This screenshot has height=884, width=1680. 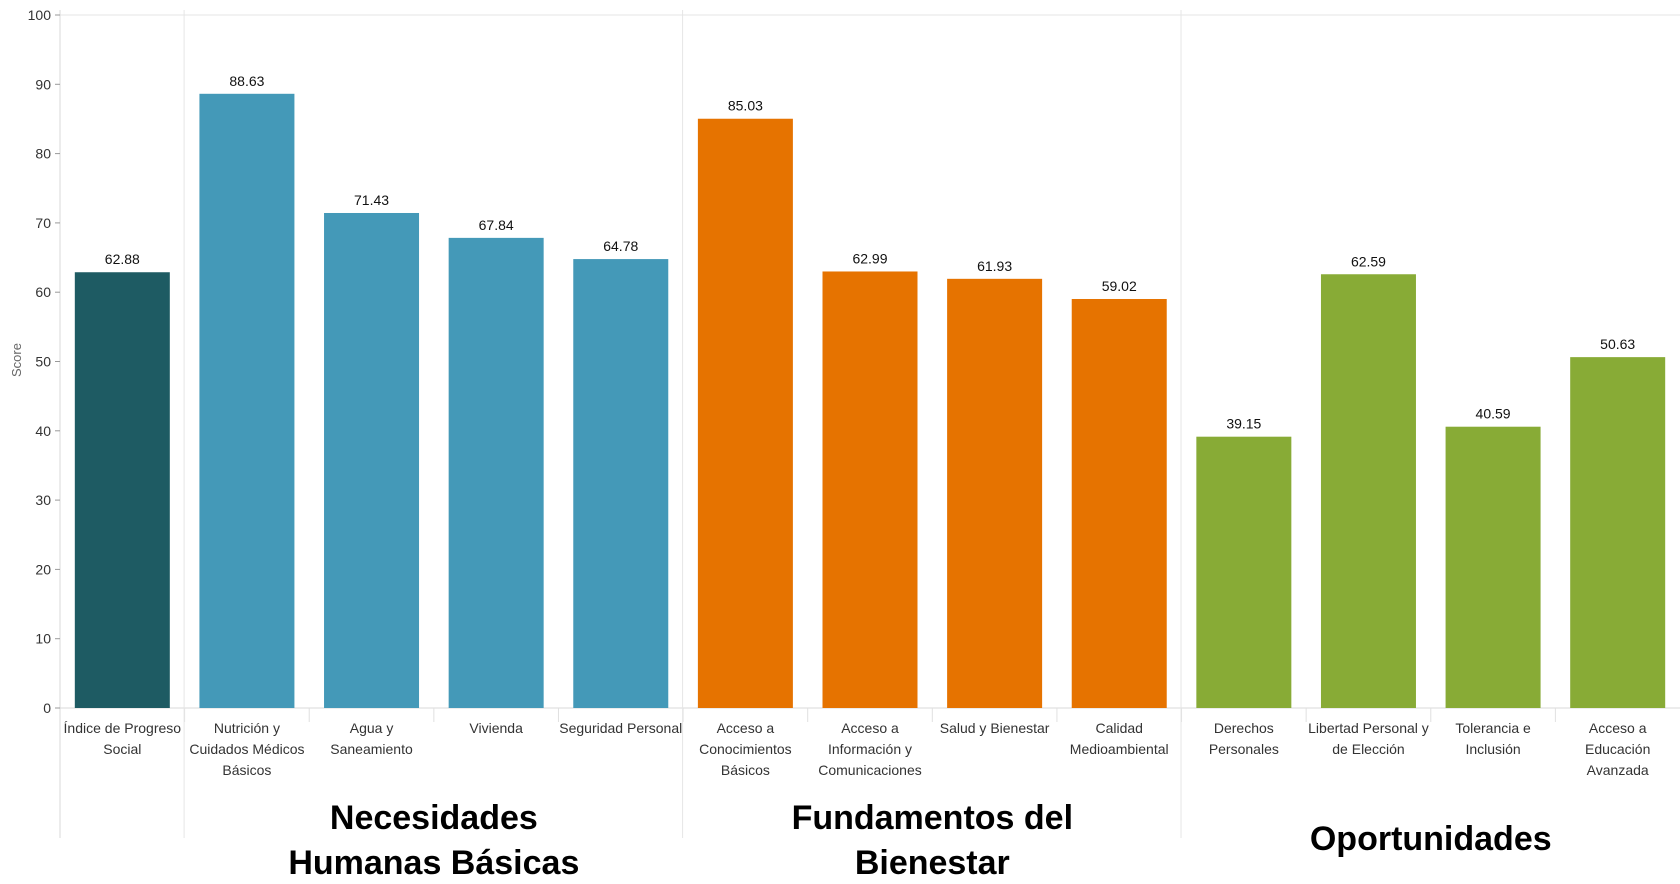 I want to click on group-title: Oportunidades, so click(x=1431, y=839).